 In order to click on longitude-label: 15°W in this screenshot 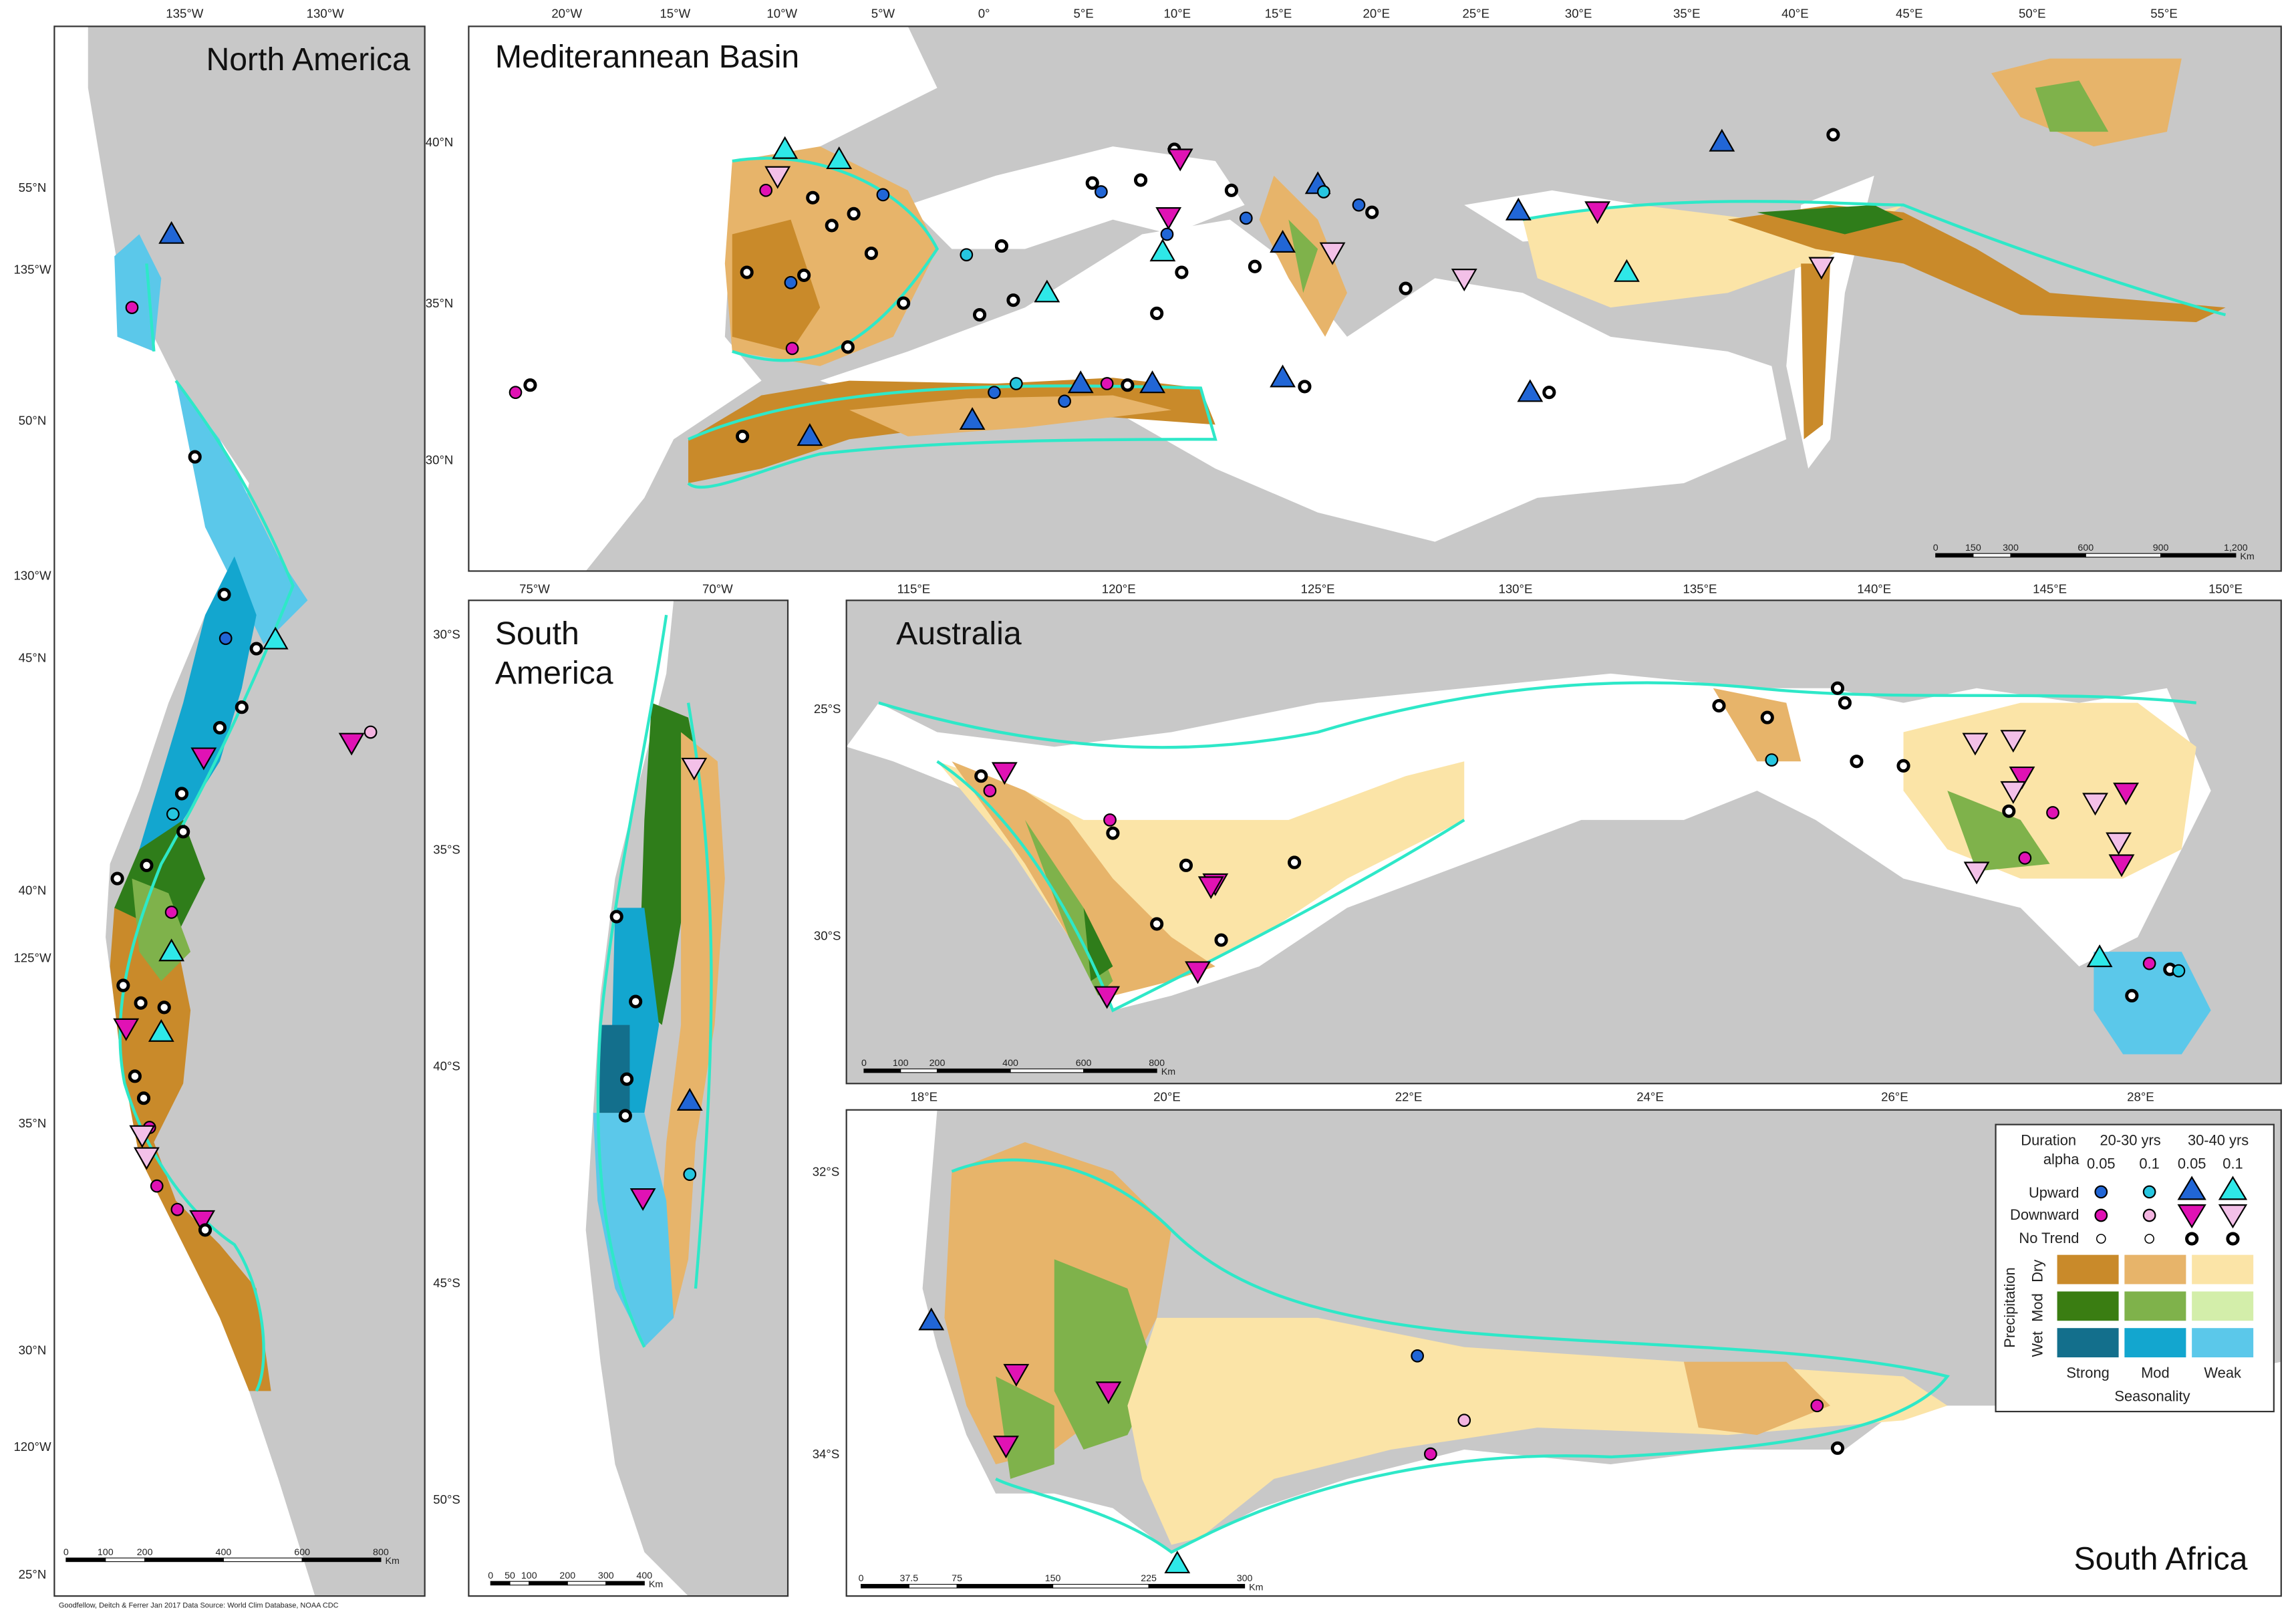, I will do `click(675, 13)`.